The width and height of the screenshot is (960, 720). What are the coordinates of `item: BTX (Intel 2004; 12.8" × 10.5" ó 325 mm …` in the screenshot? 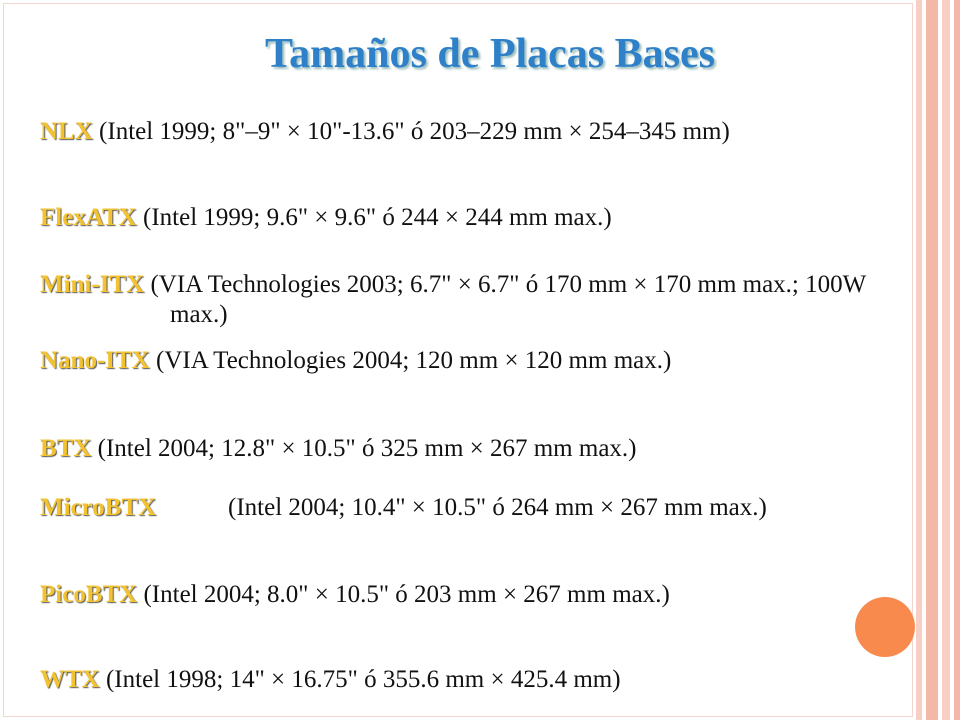 It's located at (472, 449).